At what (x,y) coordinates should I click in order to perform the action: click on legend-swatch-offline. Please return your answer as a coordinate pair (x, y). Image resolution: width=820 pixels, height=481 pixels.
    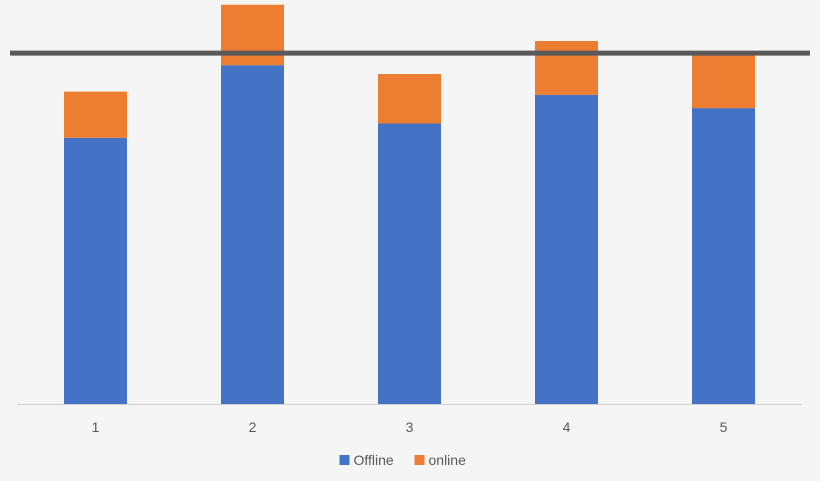
    Looking at the image, I should click on (344, 460).